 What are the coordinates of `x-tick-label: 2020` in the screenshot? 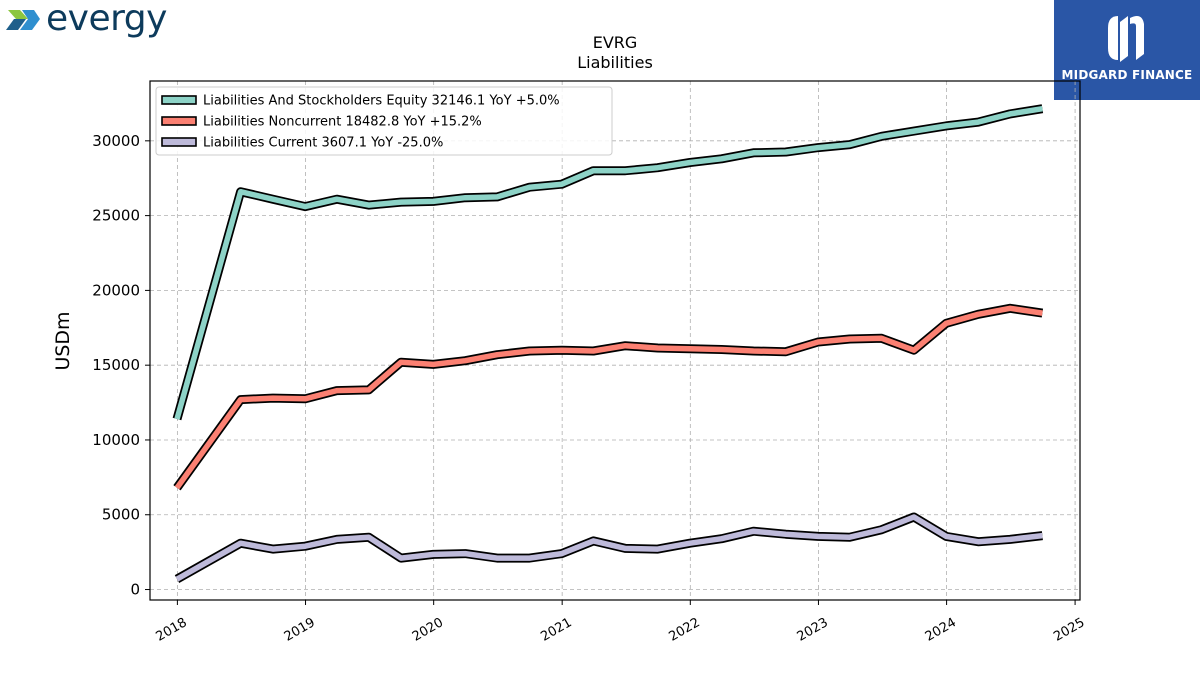 It's located at (428, 630).